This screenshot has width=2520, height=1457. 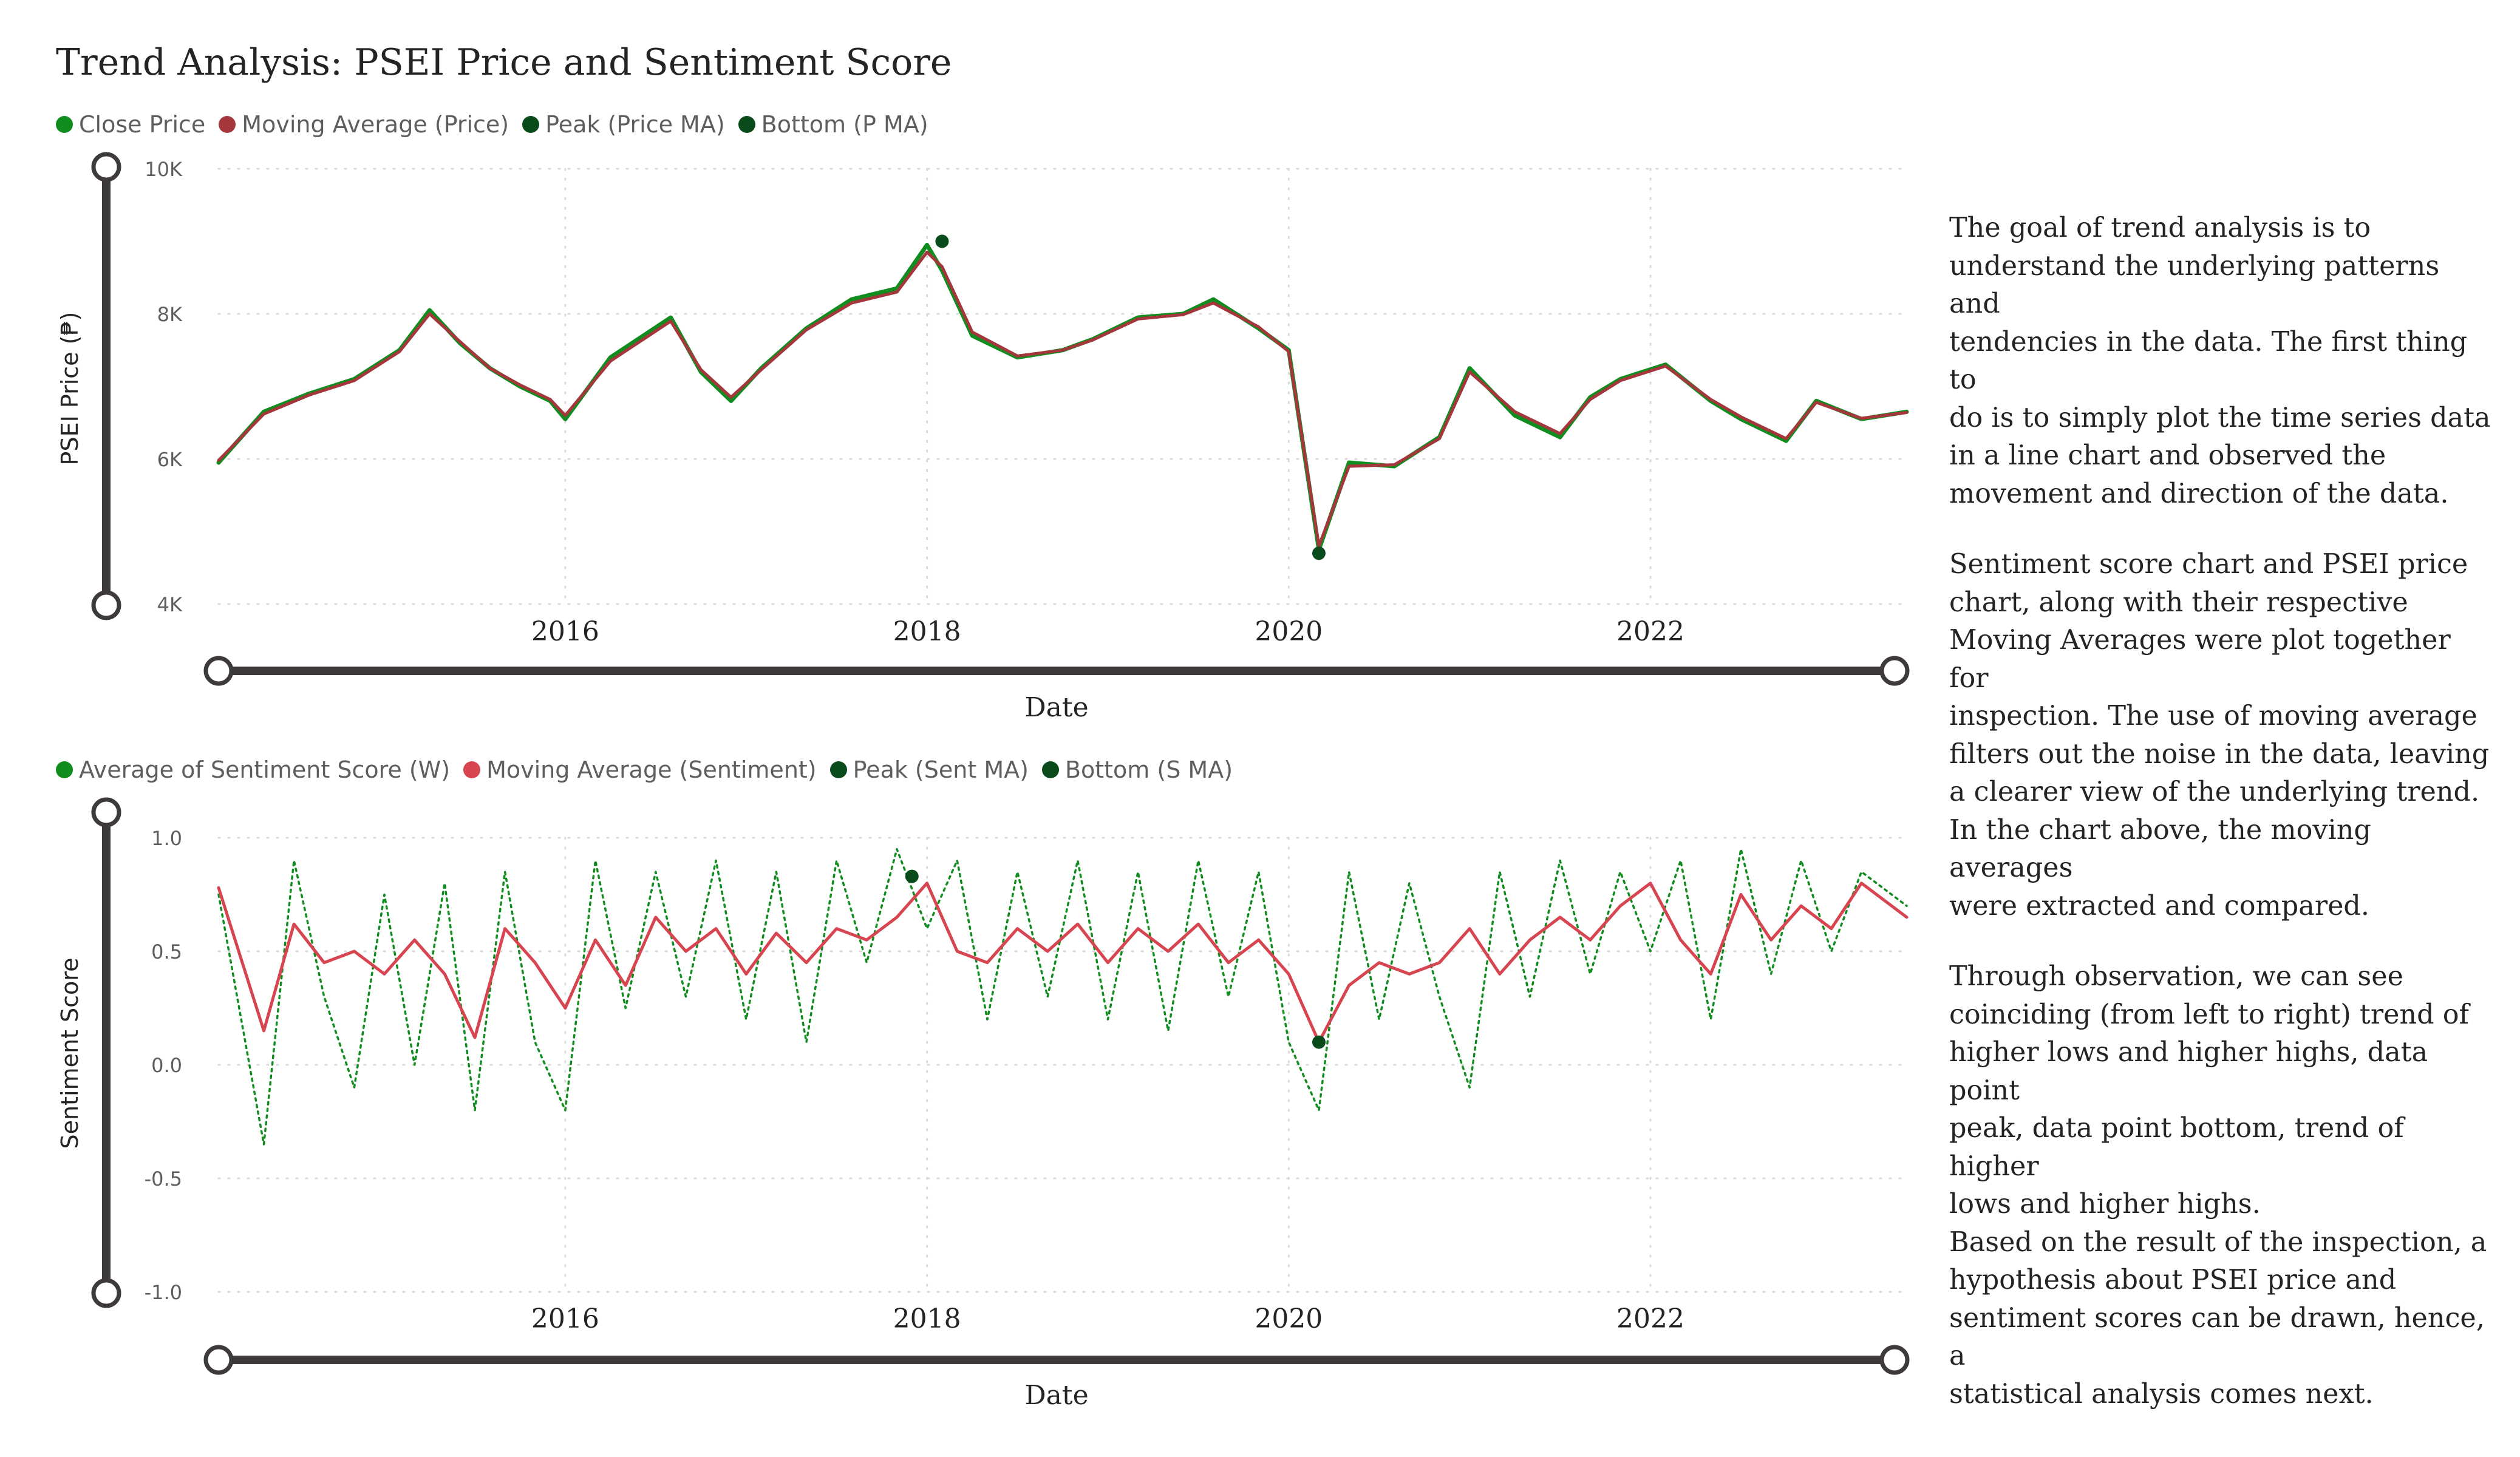 What do you see at coordinates (941, 769) in the screenshot?
I see `legend-label: Peak (Sent MA)` at bounding box center [941, 769].